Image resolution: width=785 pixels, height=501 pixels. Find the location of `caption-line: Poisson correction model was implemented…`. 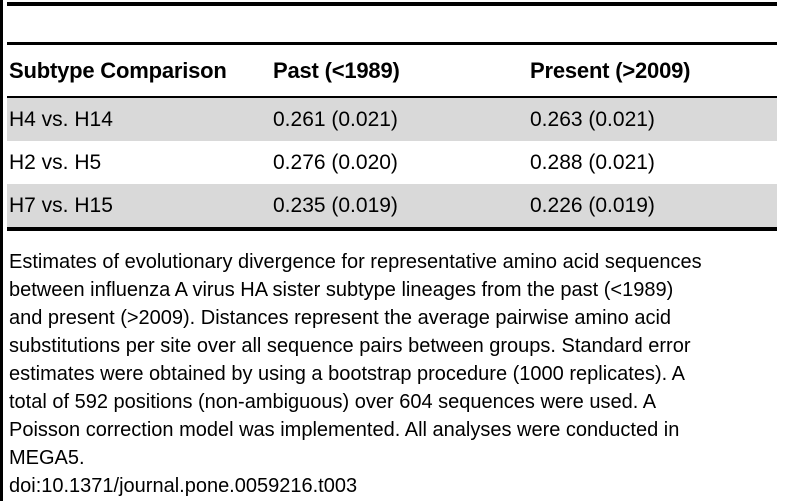

caption-line: Poisson correction model was implemented… is located at coordinates (344, 430).